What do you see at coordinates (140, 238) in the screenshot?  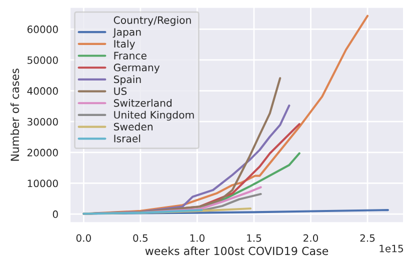 I see `x-tick-label: 0.5` at bounding box center [140, 238].